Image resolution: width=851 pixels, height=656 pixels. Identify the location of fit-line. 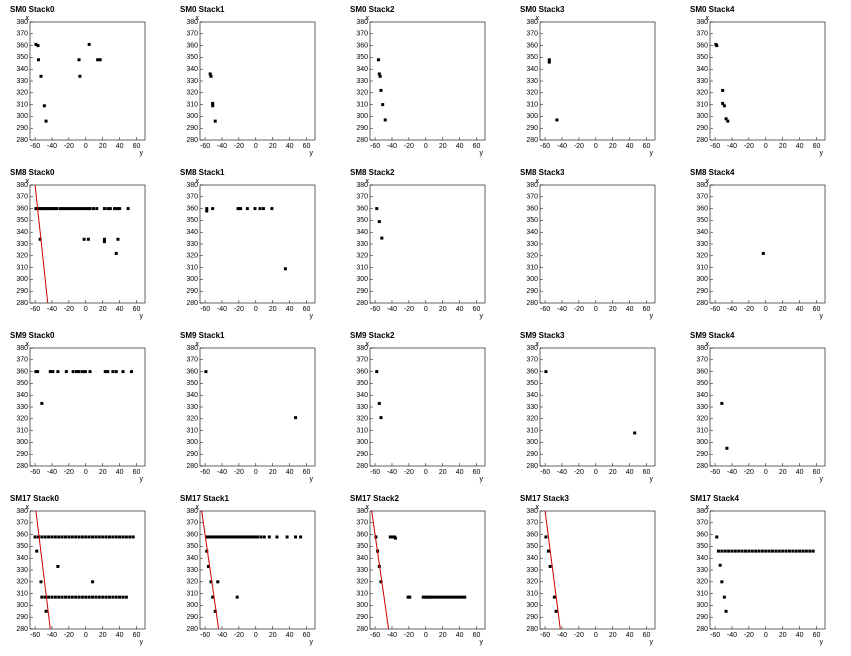
(552, 570).